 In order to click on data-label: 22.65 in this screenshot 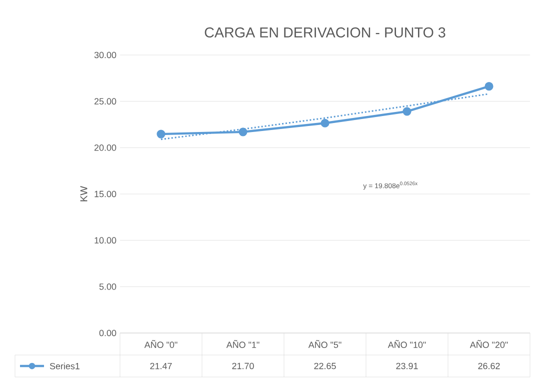, I will do `click(325, 366)`.